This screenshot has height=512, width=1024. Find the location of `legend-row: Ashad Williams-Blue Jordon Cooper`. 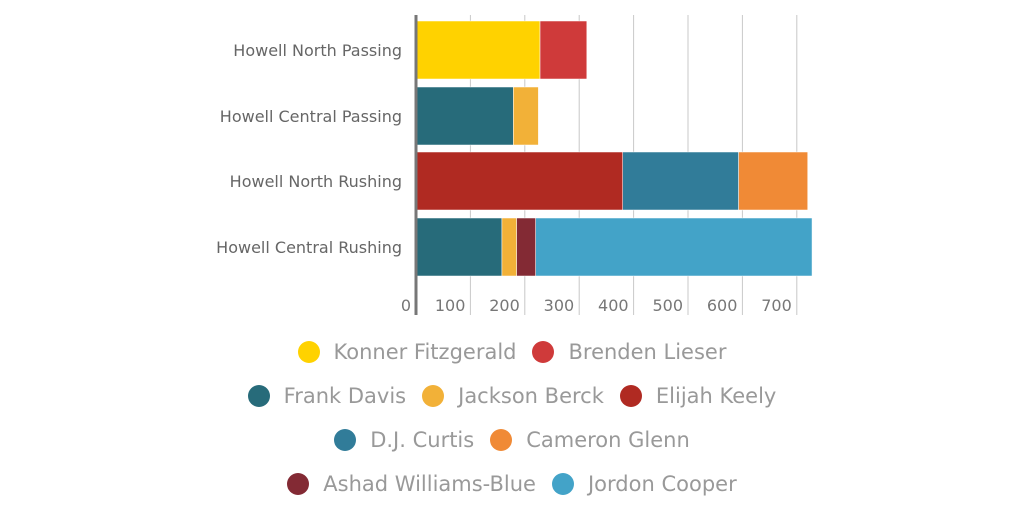

legend-row: Ashad Williams-Blue Jordon Cooper is located at coordinates (512, 484).